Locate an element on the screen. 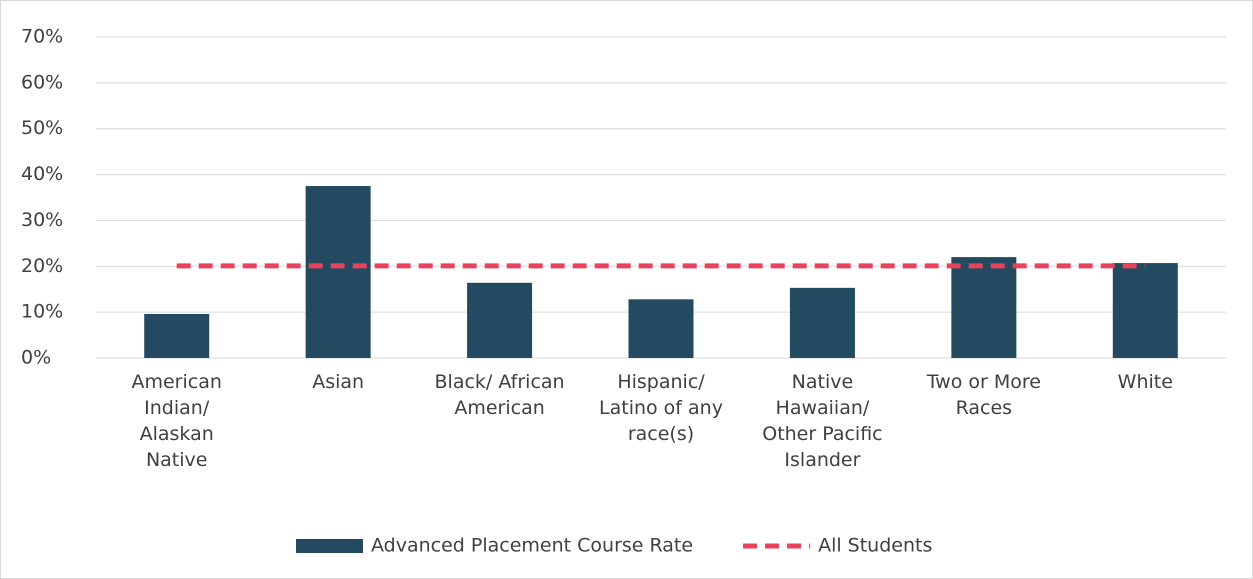 The height and width of the screenshot is (579, 1253). legend-label: All Students is located at coordinates (875, 546).